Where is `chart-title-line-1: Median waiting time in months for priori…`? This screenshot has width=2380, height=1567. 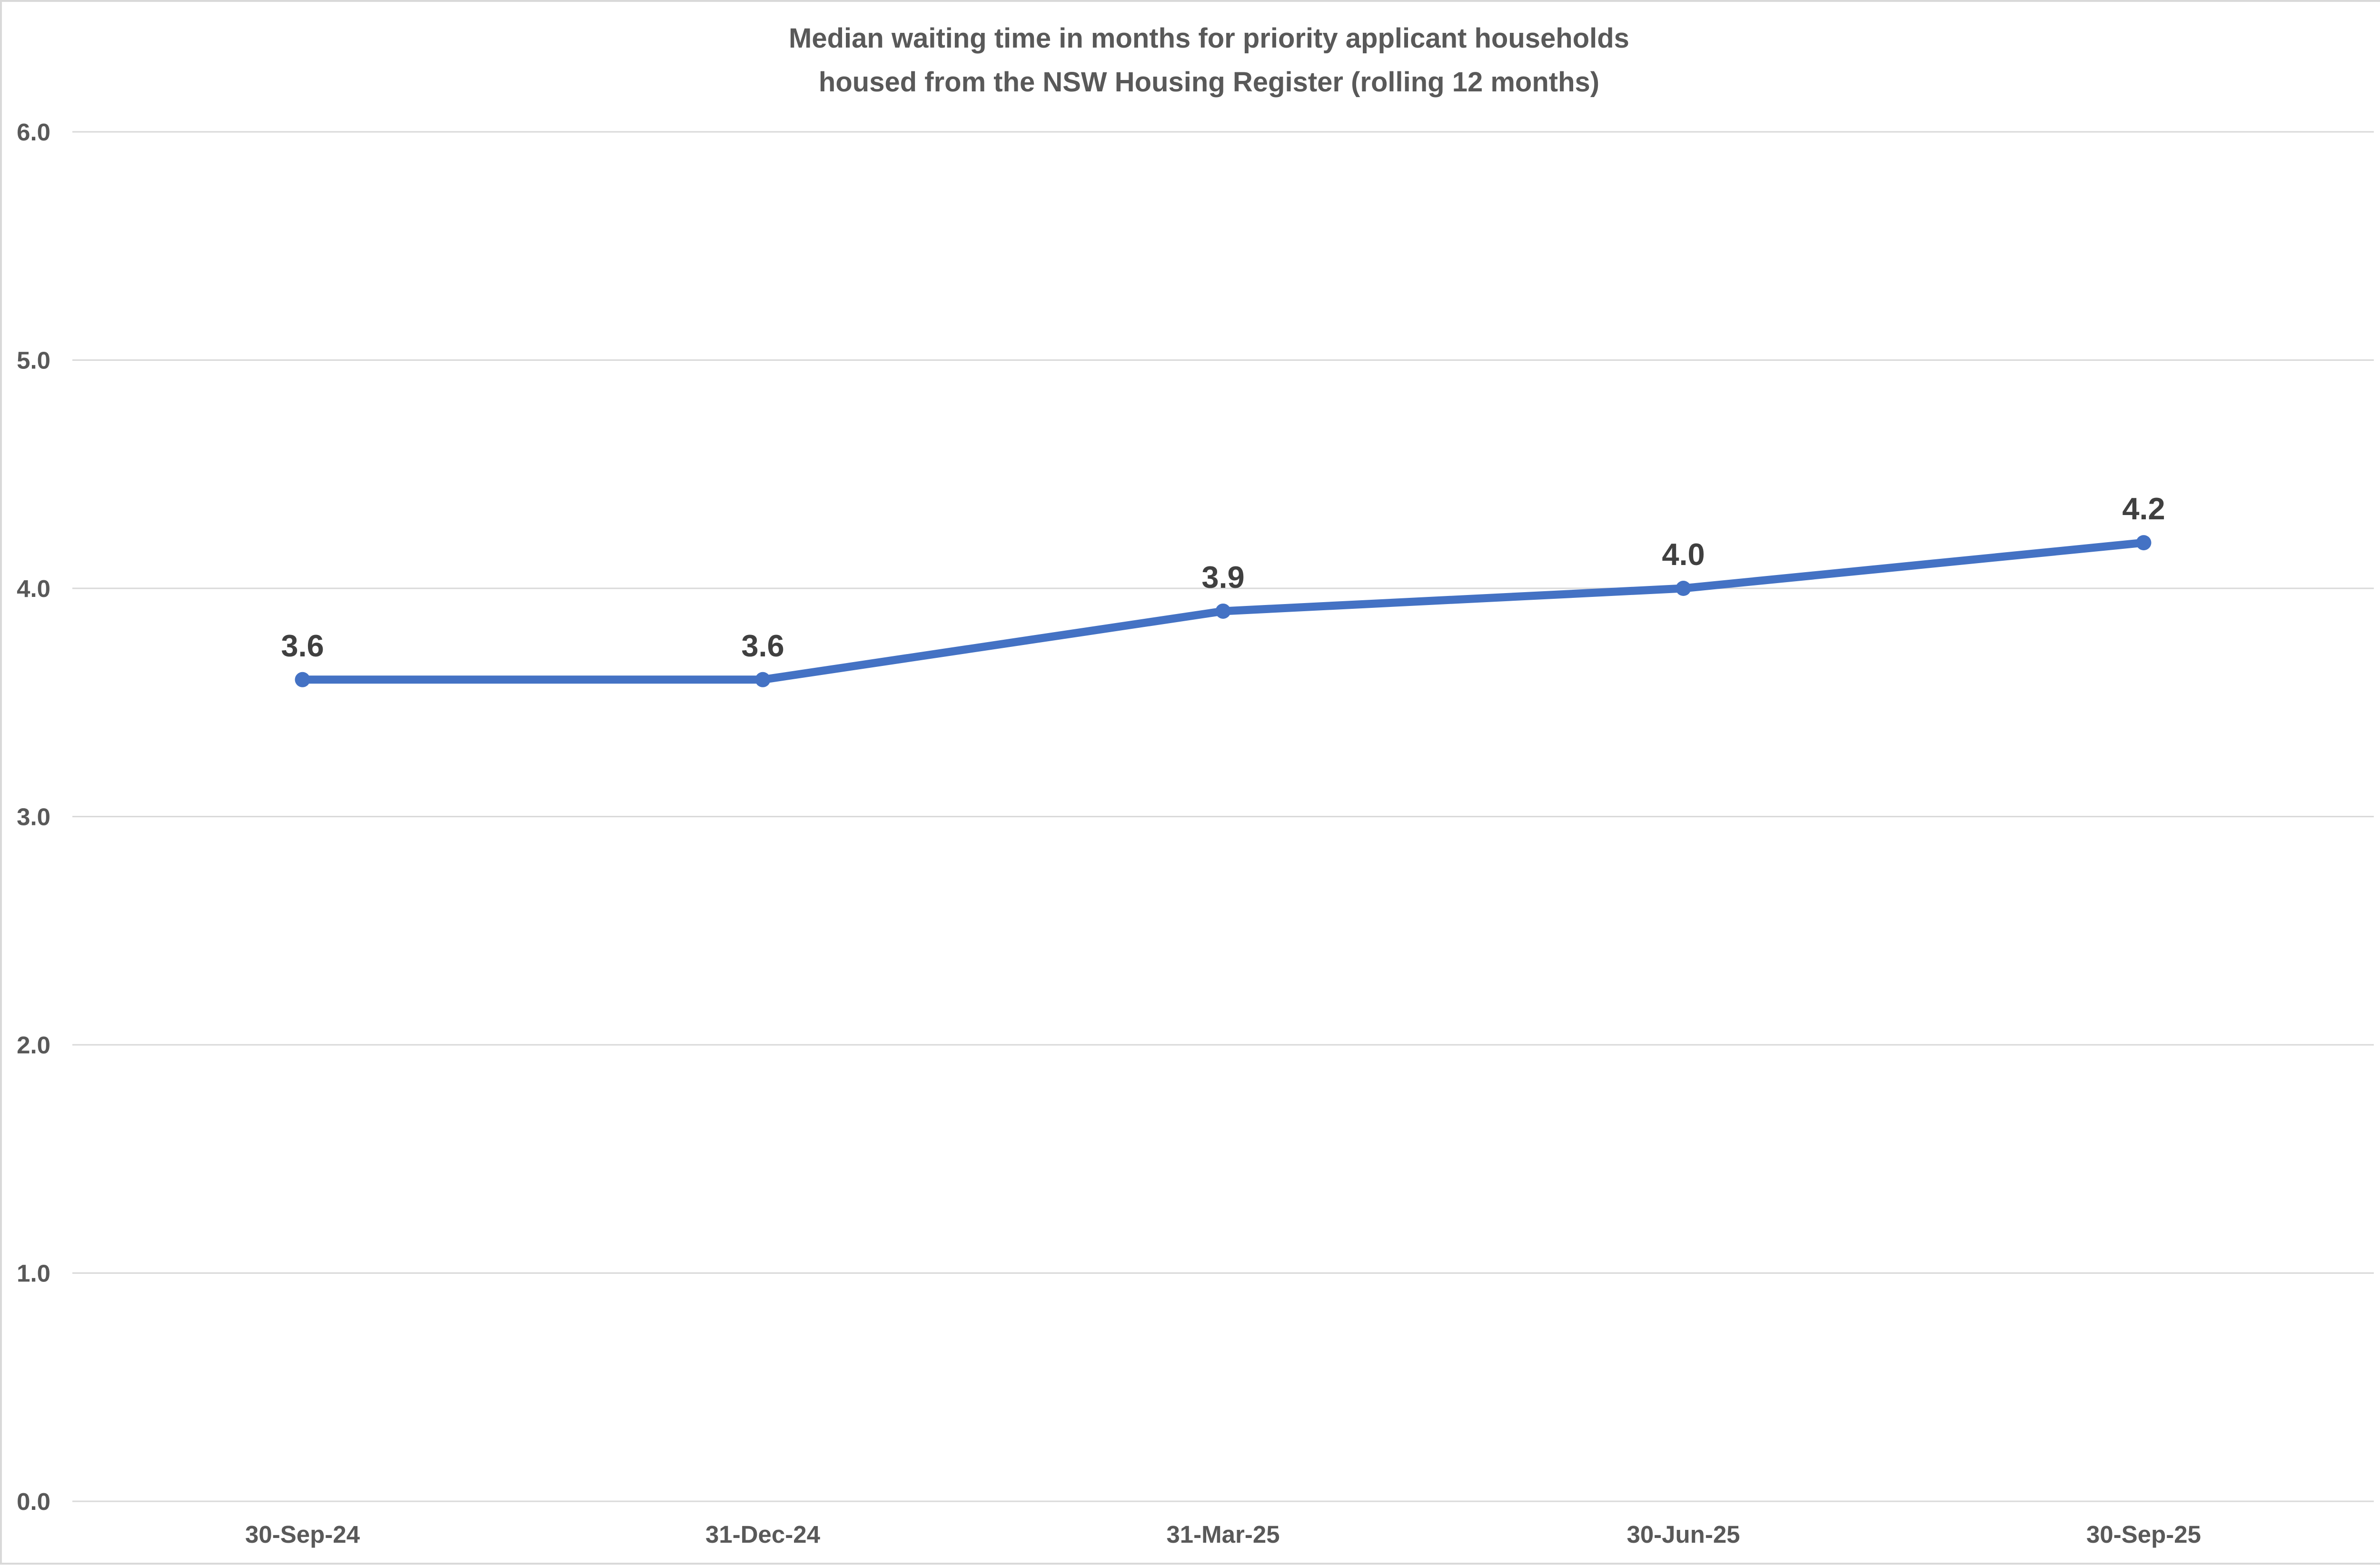 chart-title-line-1: Median waiting time in months for priori… is located at coordinates (1209, 38).